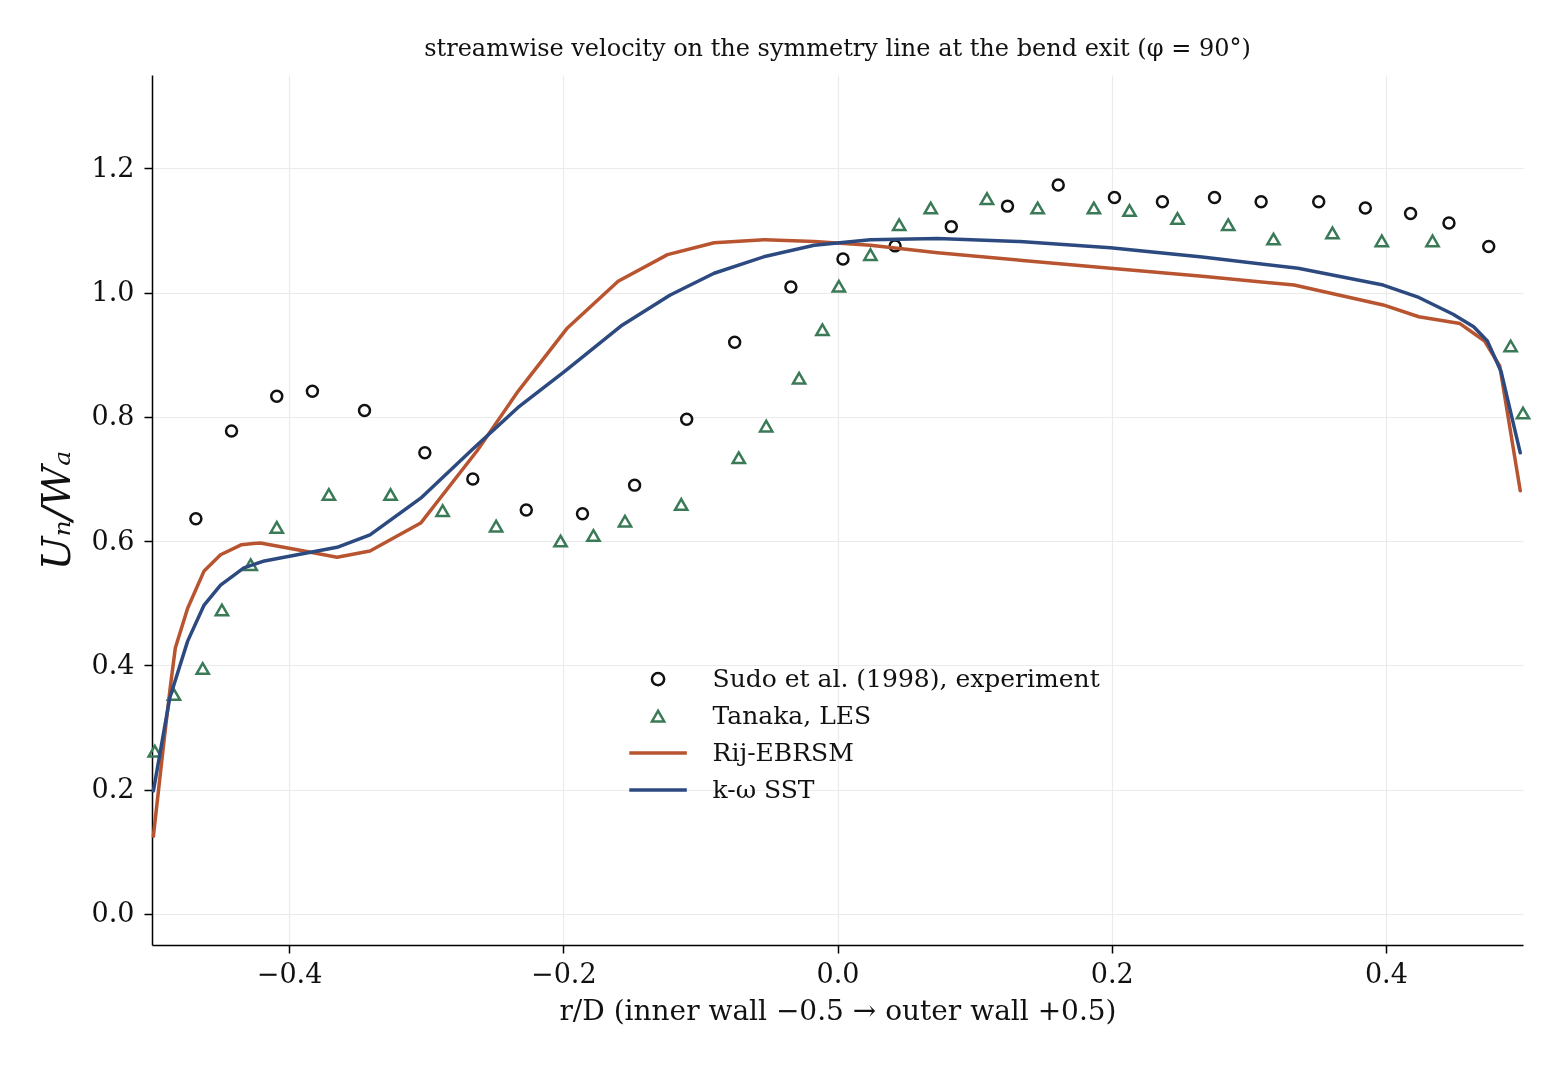 The height and width of the screenshot is (1080, 1560). Describe the element at coordinates (113, 291) in the screenshot. I see `y-tick-label: 1.0` at that location.